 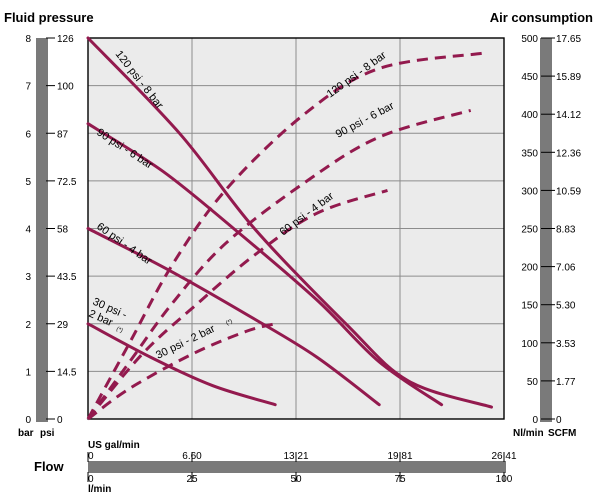 I want to click on flow-scale-bar, so click(x=297, y=467).